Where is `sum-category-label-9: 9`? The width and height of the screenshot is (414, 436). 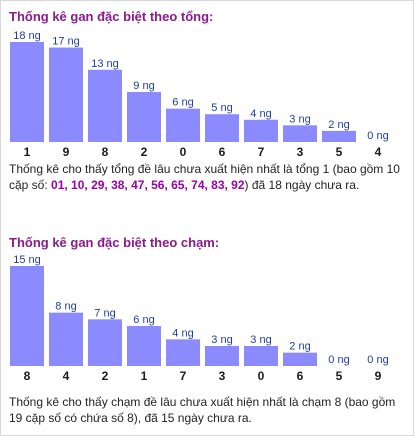 sum-category-label-9: 9 is located at coordinates (66, 152).